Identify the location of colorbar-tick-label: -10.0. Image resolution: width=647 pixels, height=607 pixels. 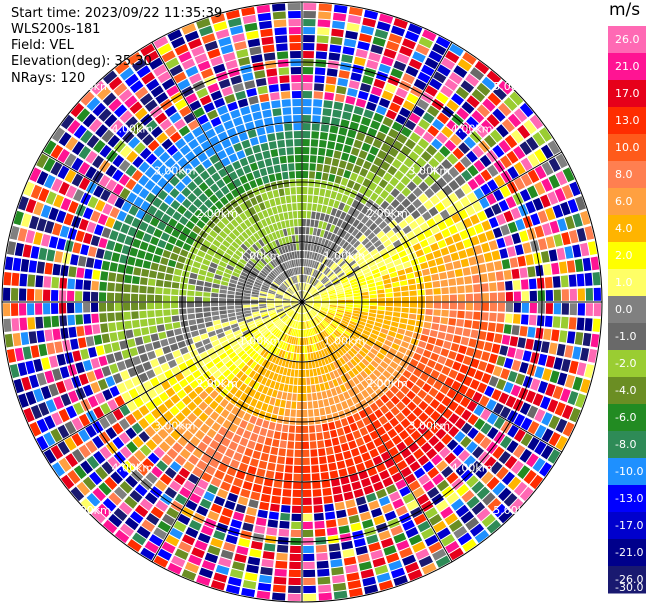
(629, 471).